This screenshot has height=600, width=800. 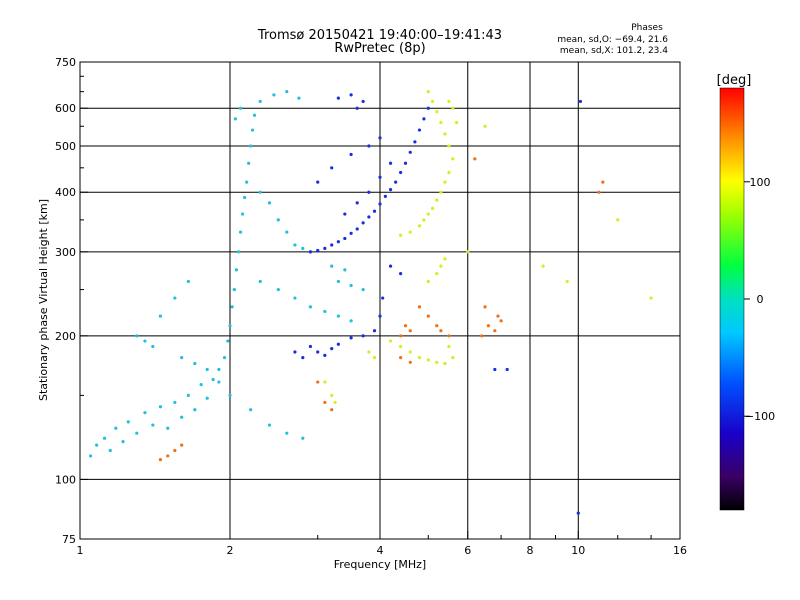 I want to click on x-axis-label: Frequency [MHz], so click(x=380, y=564).